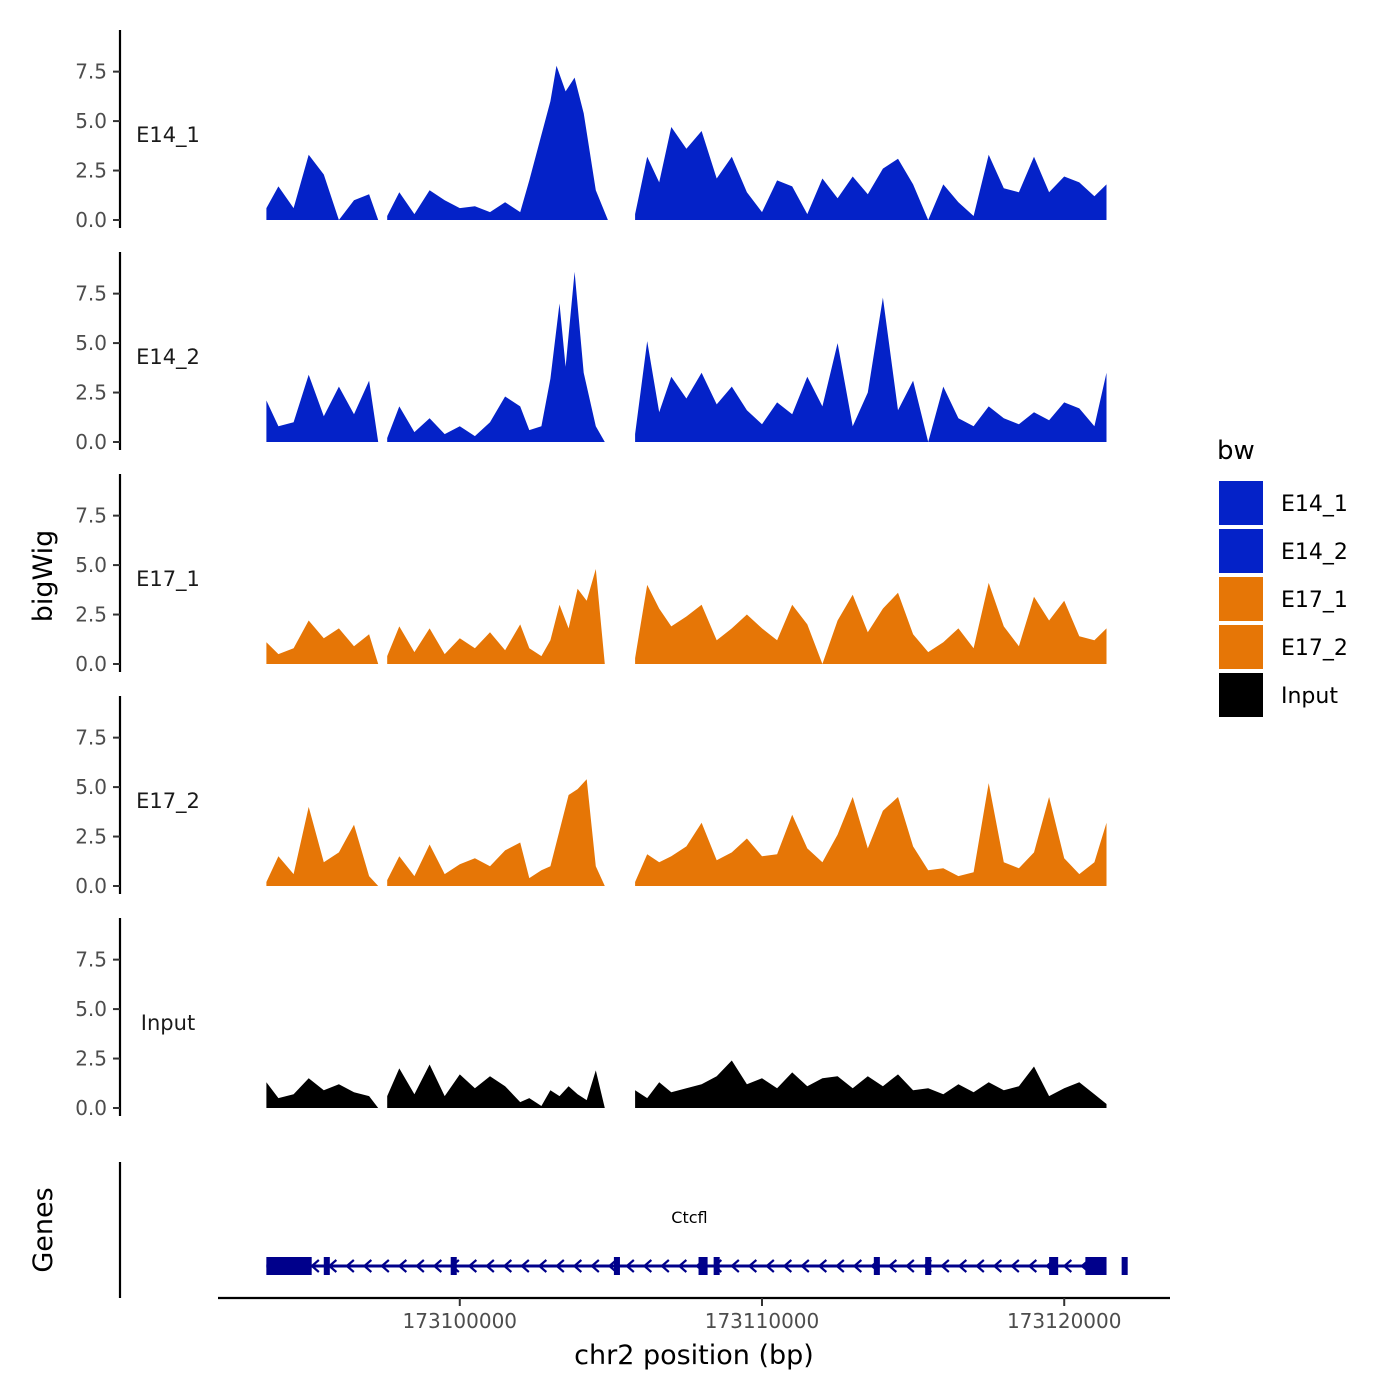  I want to click on x-tick-label: 173100000, so click(460, 1321).